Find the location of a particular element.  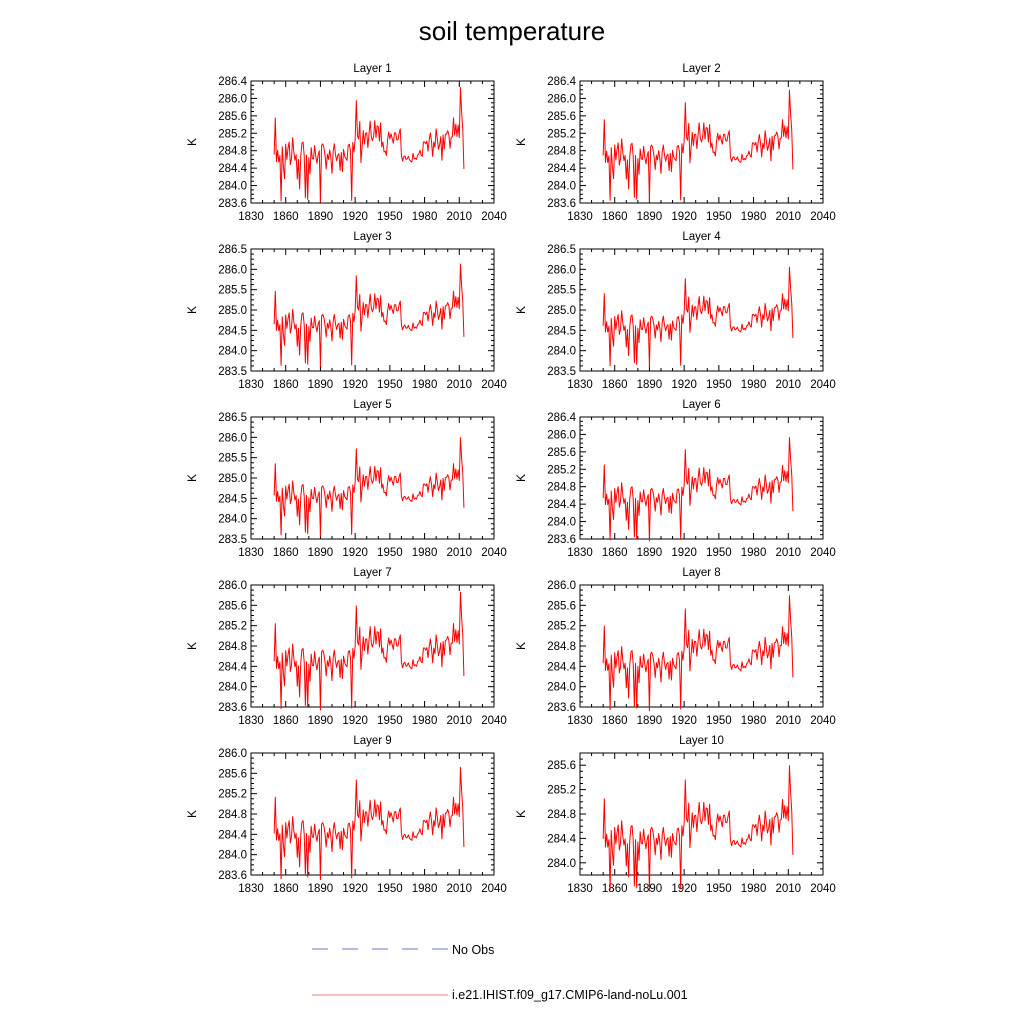

layer-7-x-tick-label: 1890 is located at coordinates (321, 721).